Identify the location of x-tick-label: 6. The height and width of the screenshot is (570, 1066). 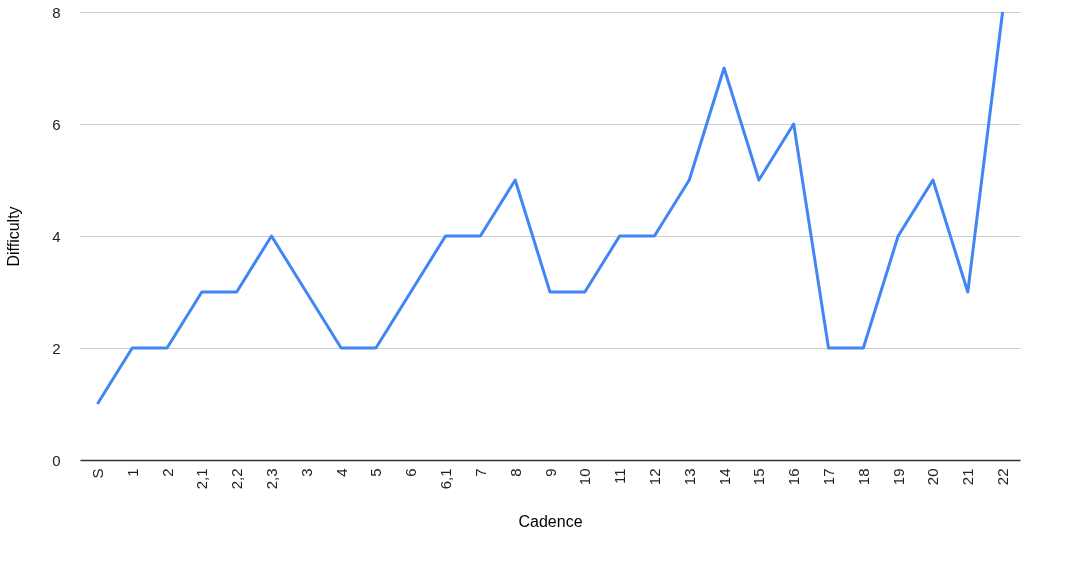
(411, 472).